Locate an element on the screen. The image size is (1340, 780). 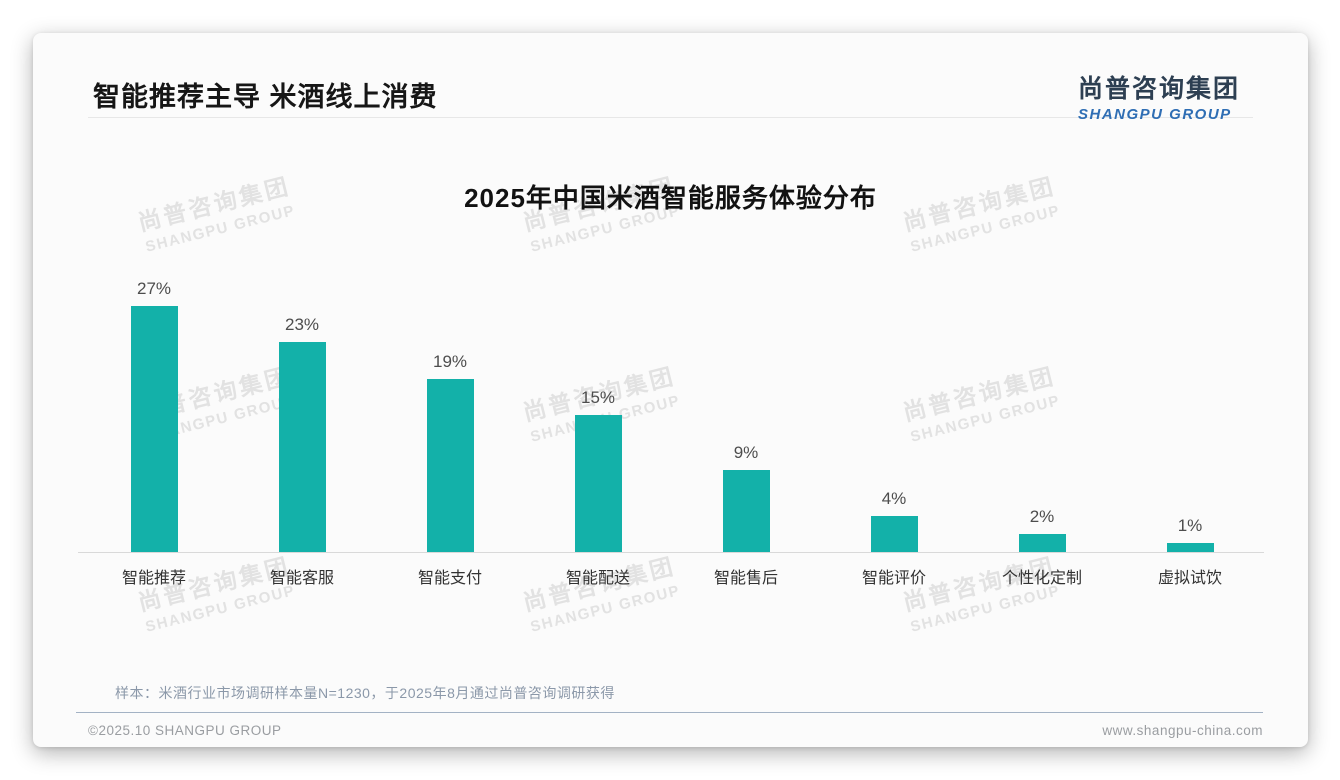
bar-value-label: 4% is located at coordinates (894, 498).